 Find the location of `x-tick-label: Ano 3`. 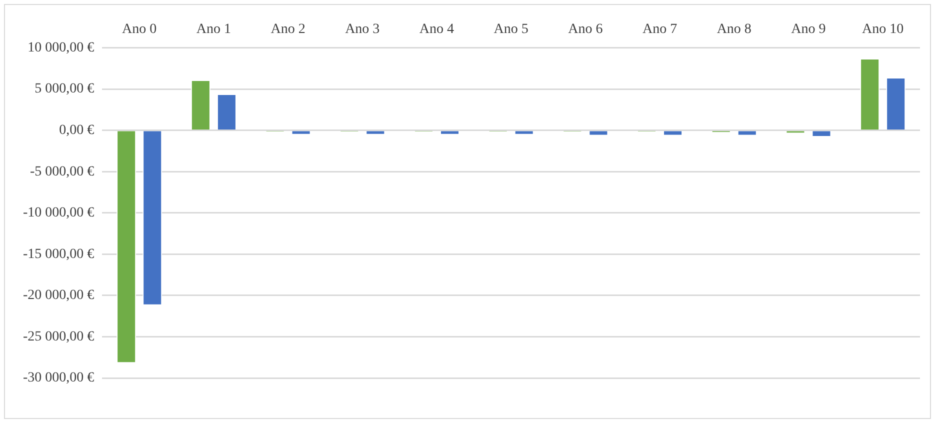

x-tick-label: Ano 3 is located at coordinates (362, 30).